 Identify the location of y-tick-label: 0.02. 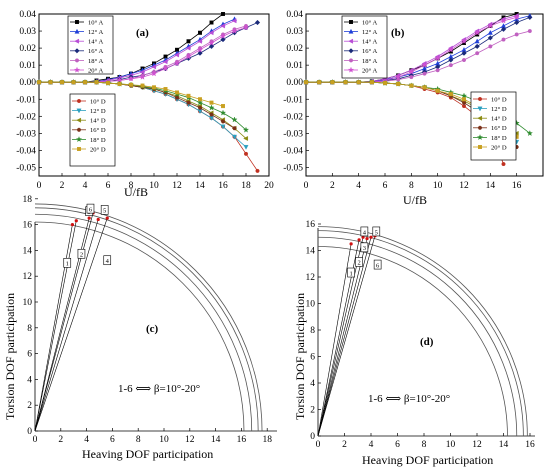
(294, 49).